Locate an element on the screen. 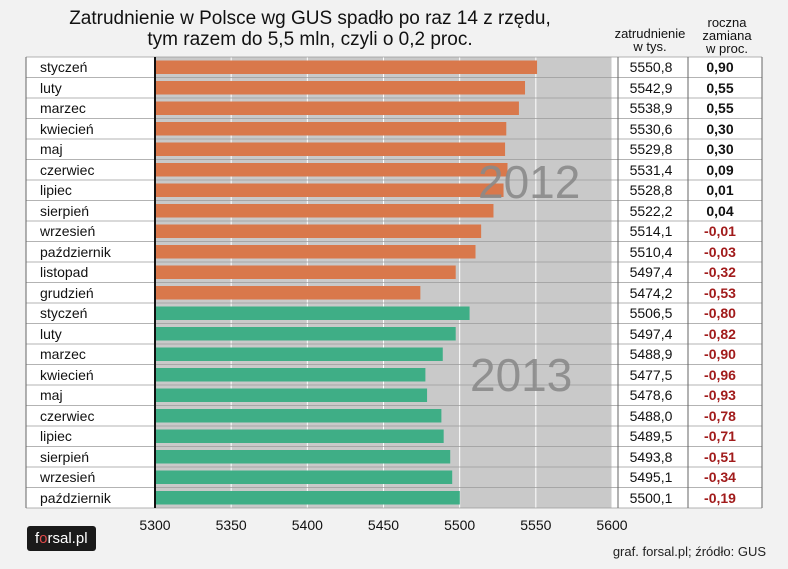 This screenshot has width=788, height=569. value-cell: 5489,5 is located at coordinates (651, 436).